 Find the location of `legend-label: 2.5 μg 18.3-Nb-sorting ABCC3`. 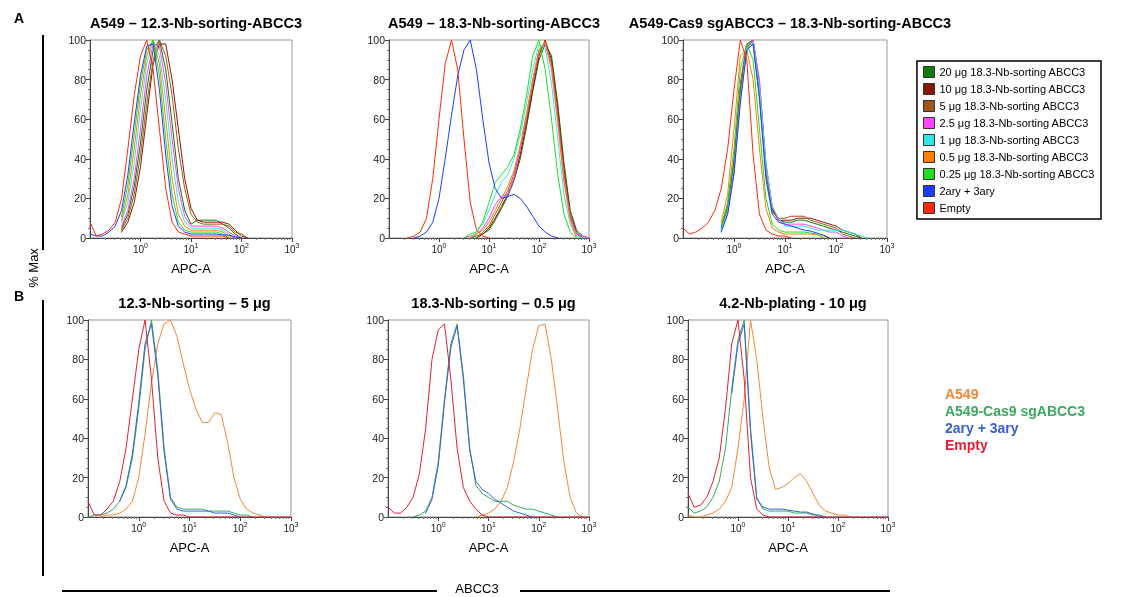

legend-label: 2.5 μg 18.3-Nb-sorting ABCC3 is located at coordinates (1014, 123).